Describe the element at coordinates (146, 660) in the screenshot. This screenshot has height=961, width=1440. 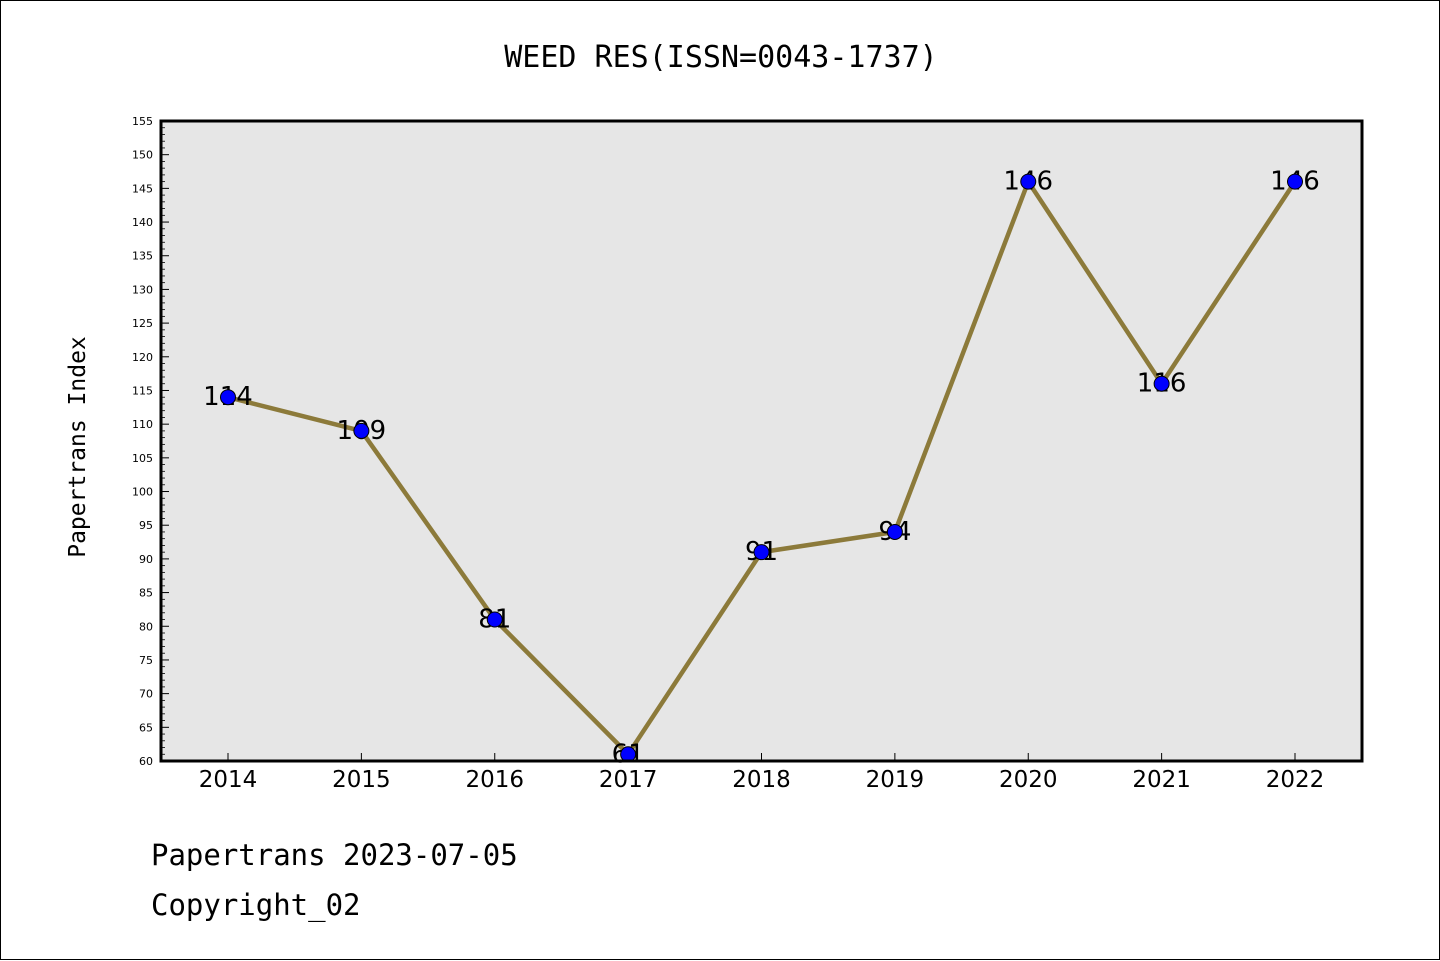
I see `y-tick-label: 75` at that location.